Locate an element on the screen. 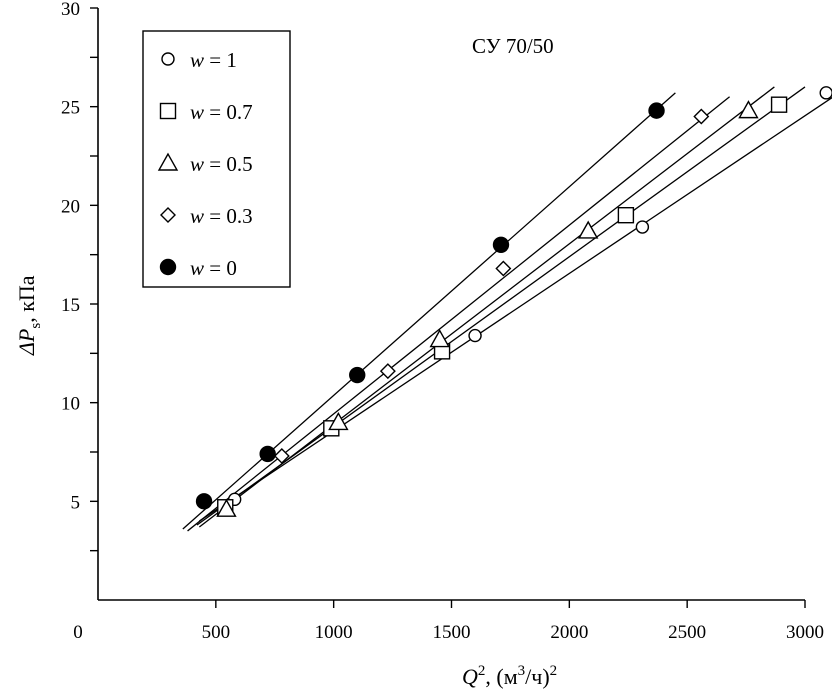 Image resolution: width=832 pixels, height=694 pixels. legend-label: w = 0.5 is located at coordinates (221, 164).